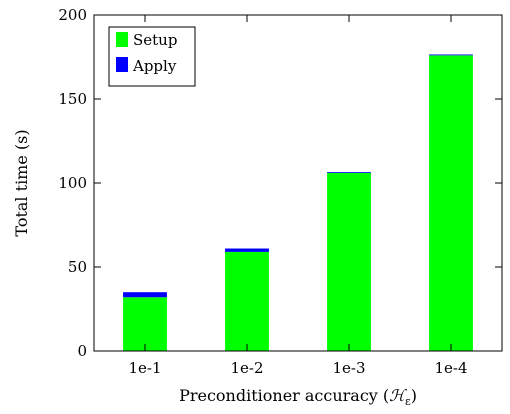 The width and height of the screenshot is (510, 414). I want to click on x-axis-label-prefix: Preconditioner accuracy (, so click(284, 395).